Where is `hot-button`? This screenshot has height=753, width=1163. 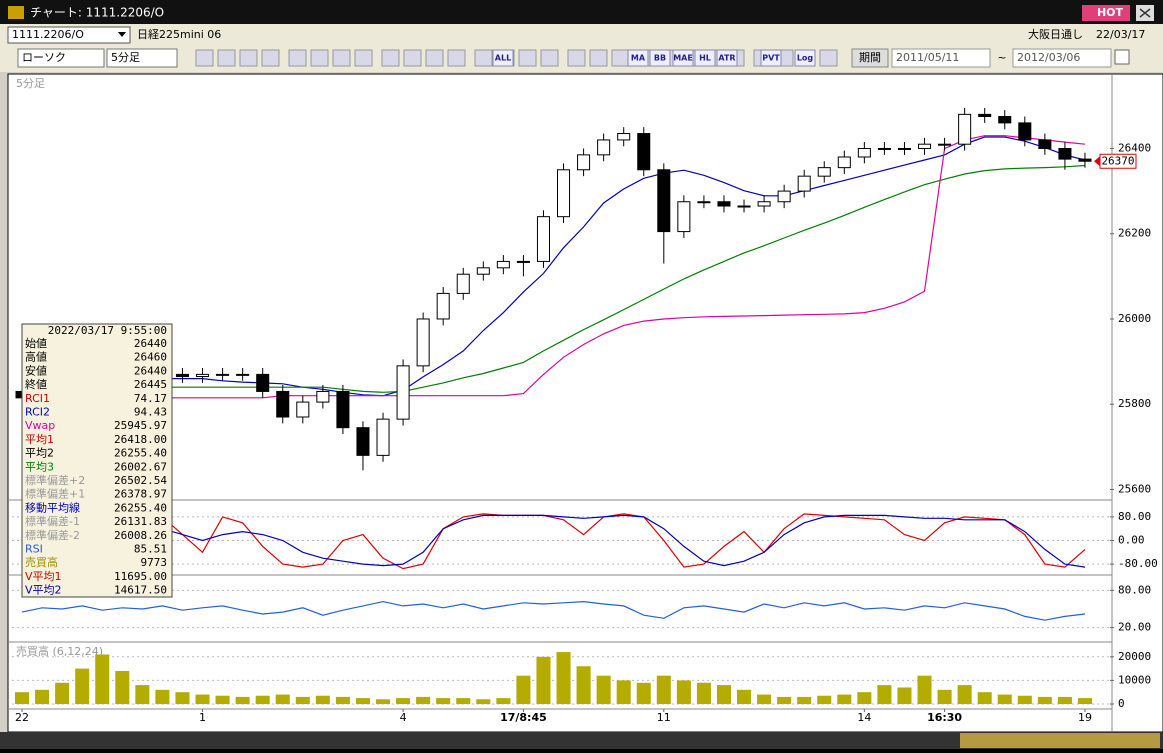
hot-button is located at coordinates (1106, 13).